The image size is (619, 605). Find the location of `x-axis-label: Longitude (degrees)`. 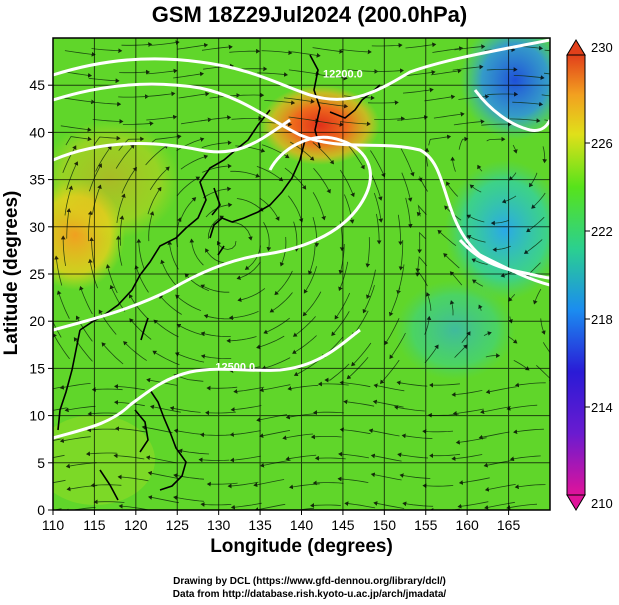

x-axis-label: Longitude (degrees) is located at coordinates (301, 546).